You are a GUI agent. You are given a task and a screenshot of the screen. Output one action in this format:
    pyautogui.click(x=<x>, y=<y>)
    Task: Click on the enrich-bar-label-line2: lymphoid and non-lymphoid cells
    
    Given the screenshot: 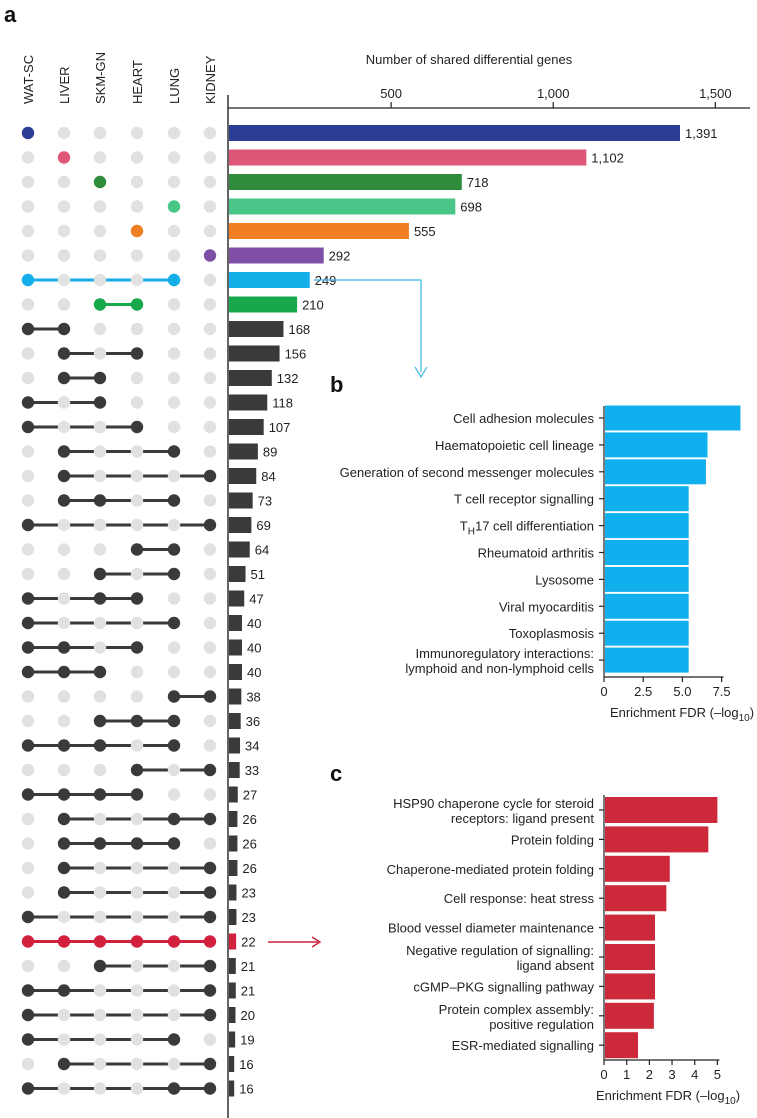 What is the action you would take?
    pyautogui.click(x=499, y=668)
    